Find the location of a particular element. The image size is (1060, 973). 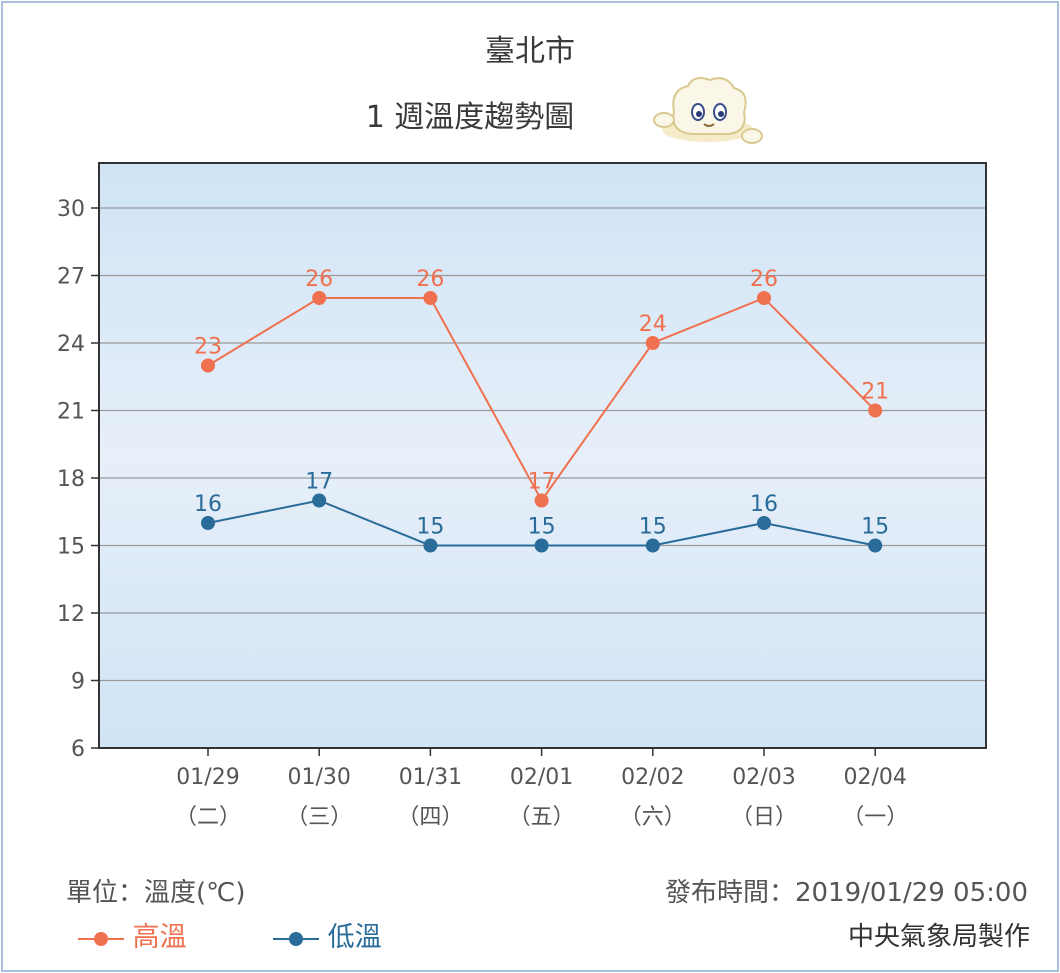

x-tick-label: 02/02 is located at coordinates (652, 777).